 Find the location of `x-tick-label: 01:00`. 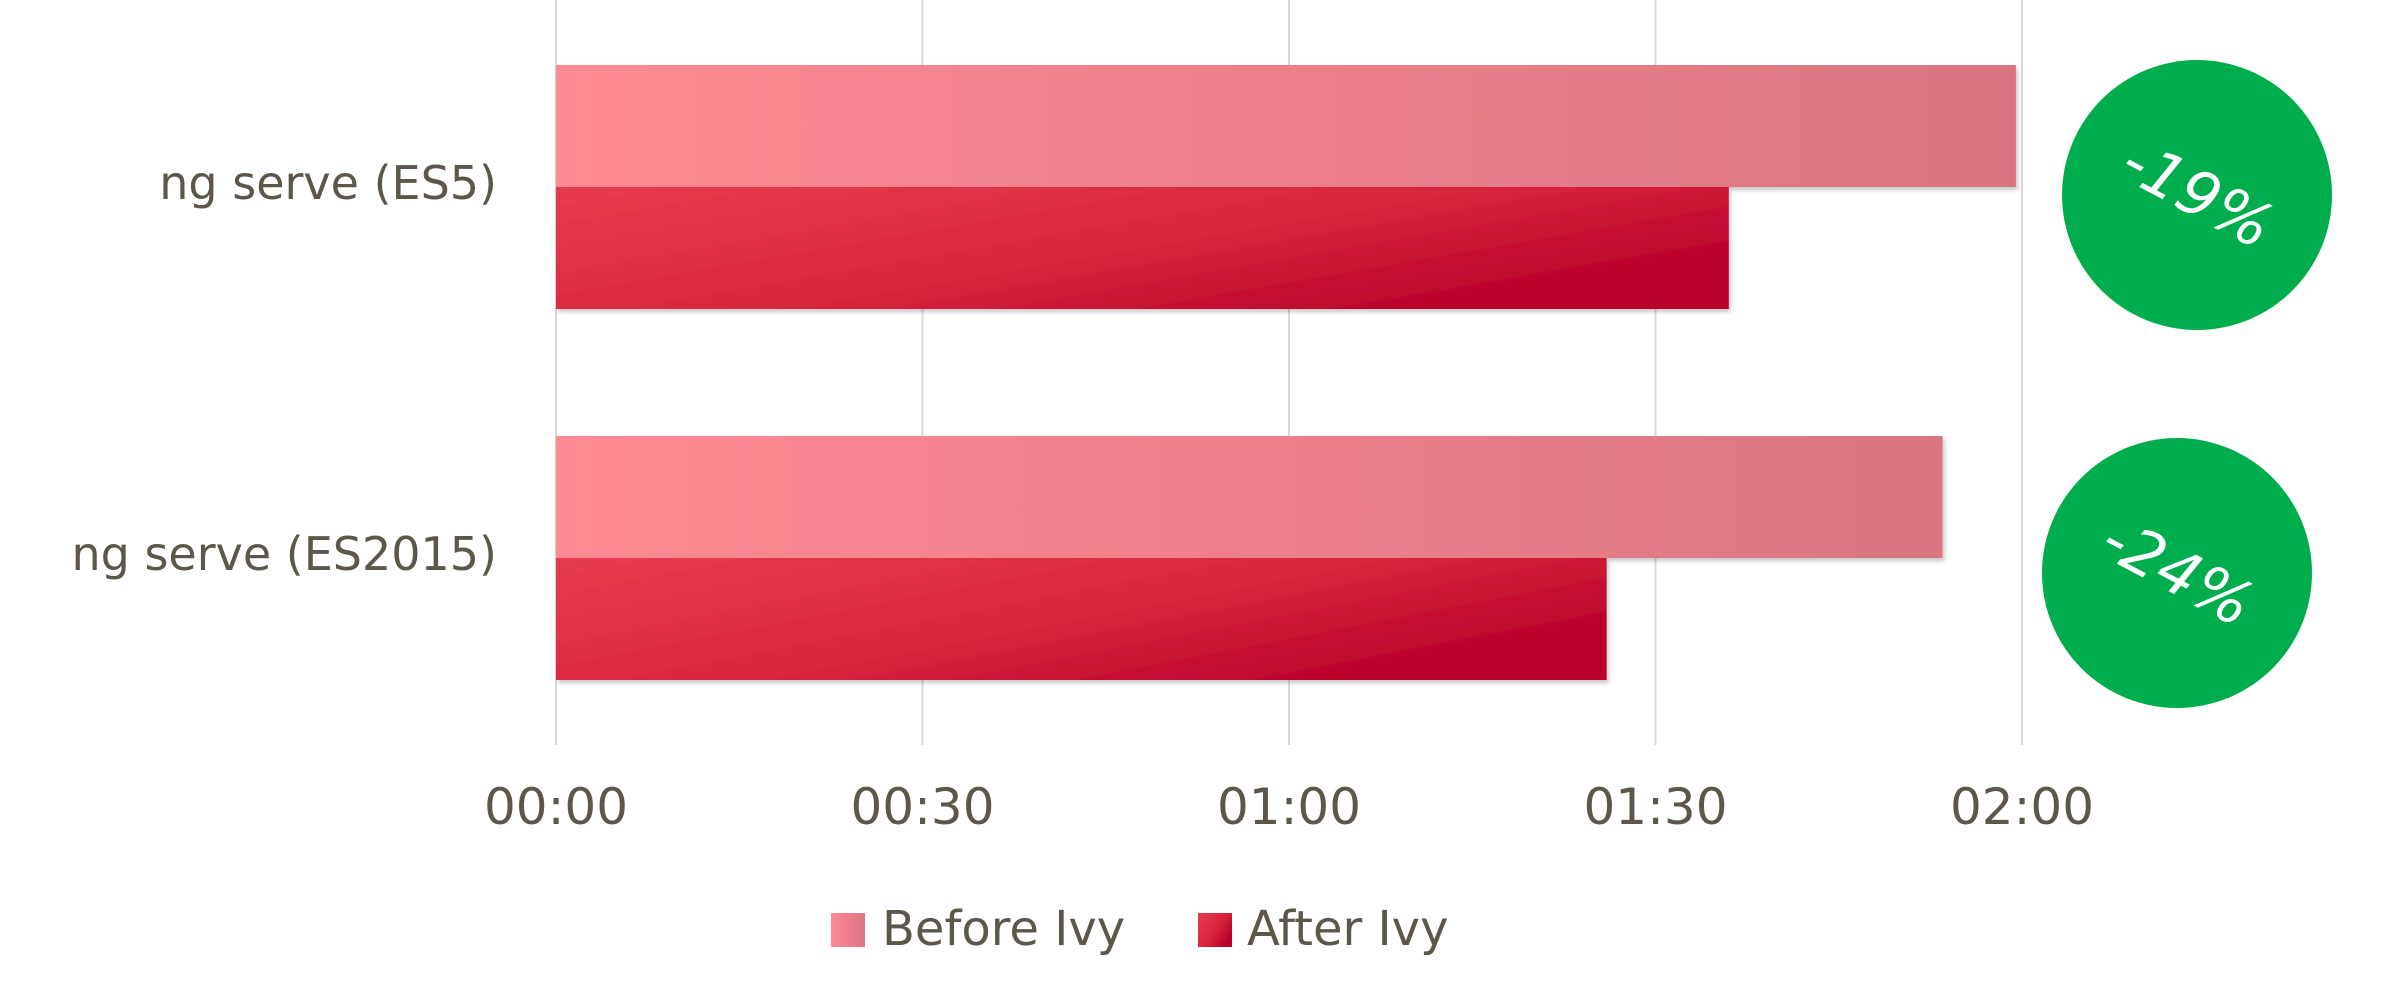

x-tick-label: 01:00 is located at coordinates (1289, 807).